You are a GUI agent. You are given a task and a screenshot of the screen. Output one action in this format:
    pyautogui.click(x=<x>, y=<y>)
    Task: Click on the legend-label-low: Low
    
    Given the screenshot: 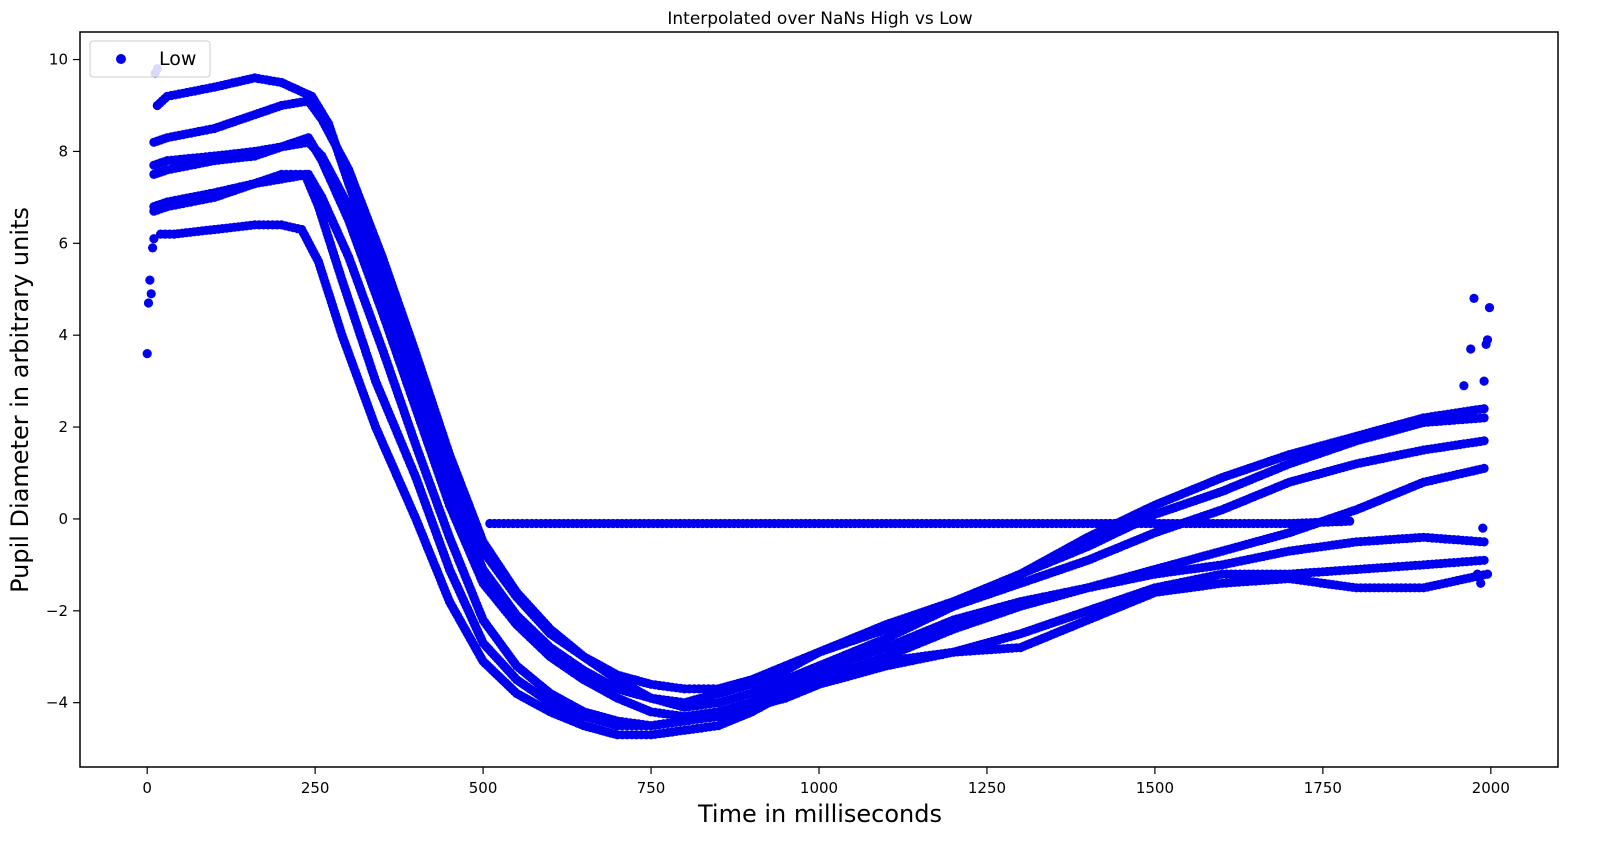 What is the action you would take?
    pyautogui.click(x=177, y=59)
    